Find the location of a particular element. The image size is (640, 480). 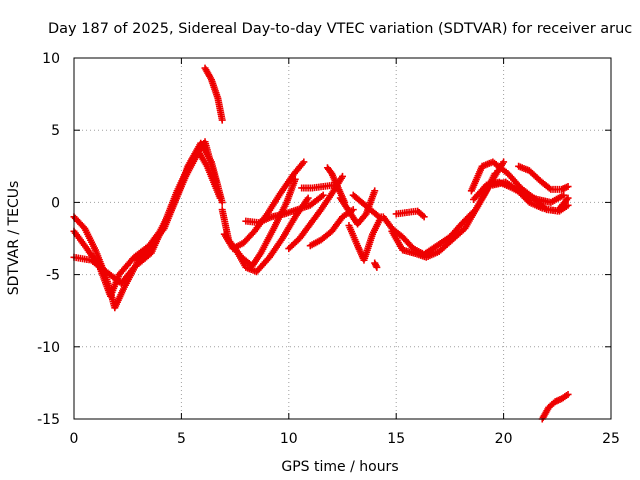

series-track-s is located at coordinates (410, 214).